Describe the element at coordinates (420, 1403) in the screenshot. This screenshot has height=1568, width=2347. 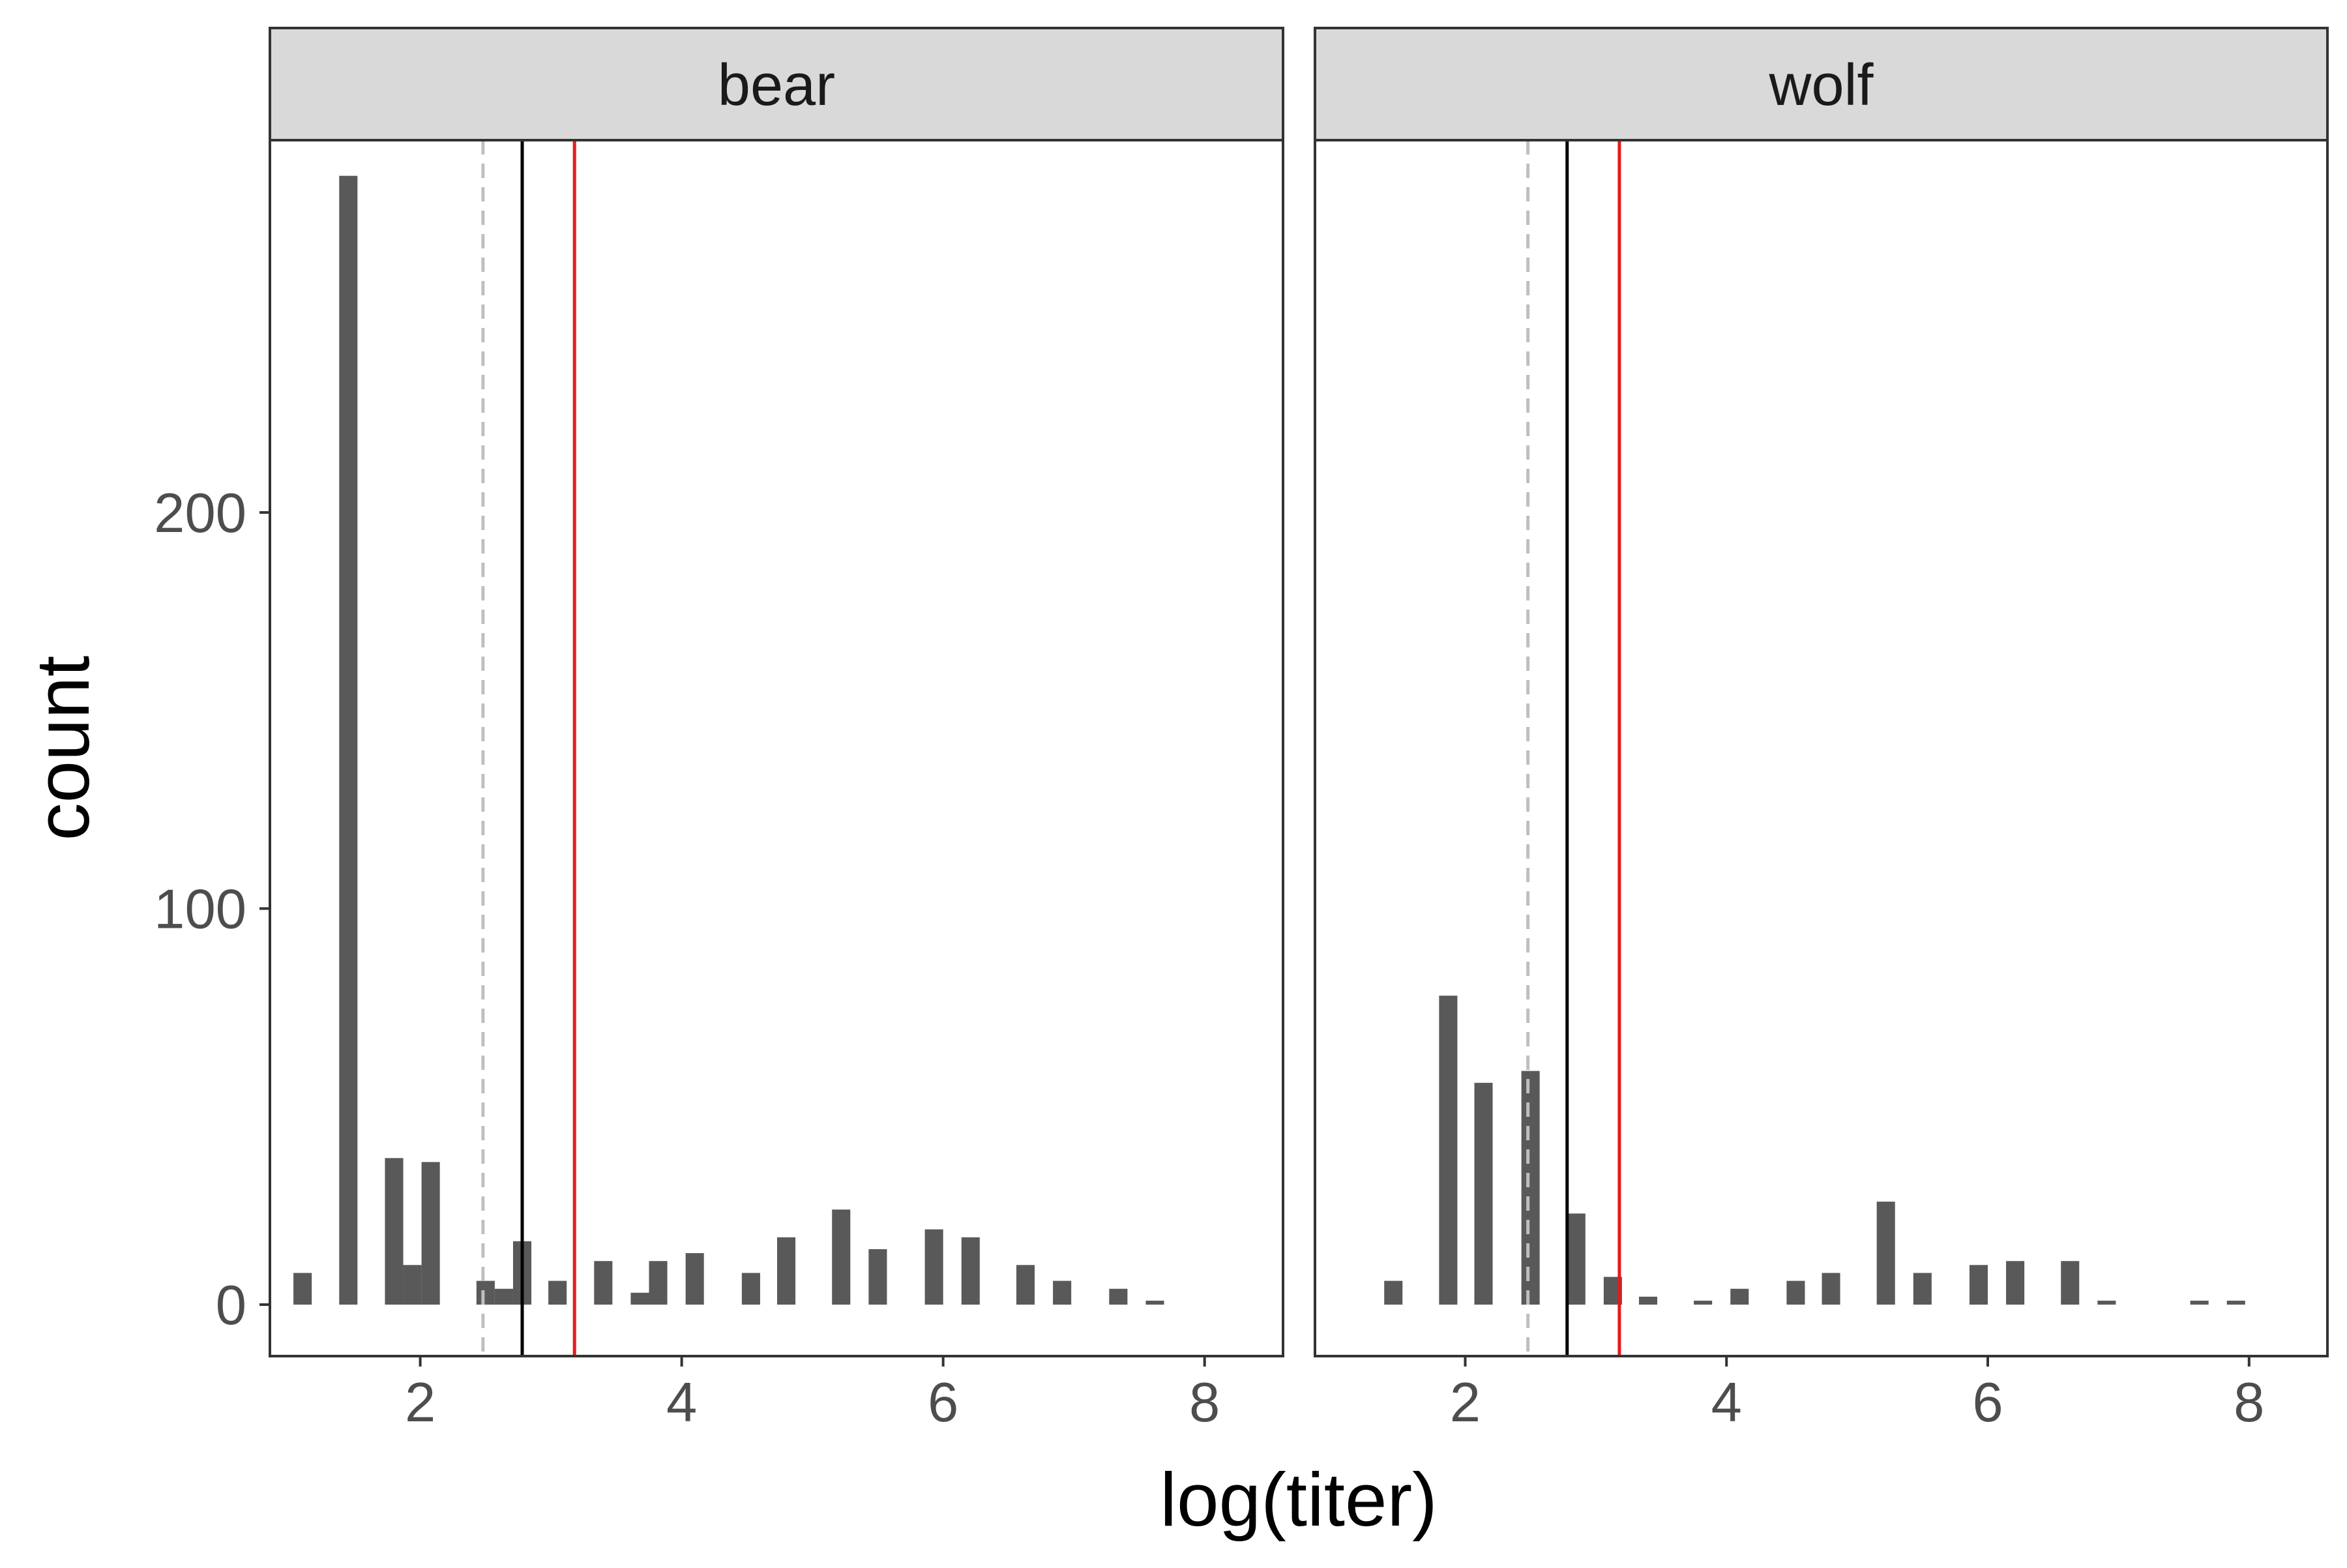
I see `x-tick-label-bear: 2` at that location.